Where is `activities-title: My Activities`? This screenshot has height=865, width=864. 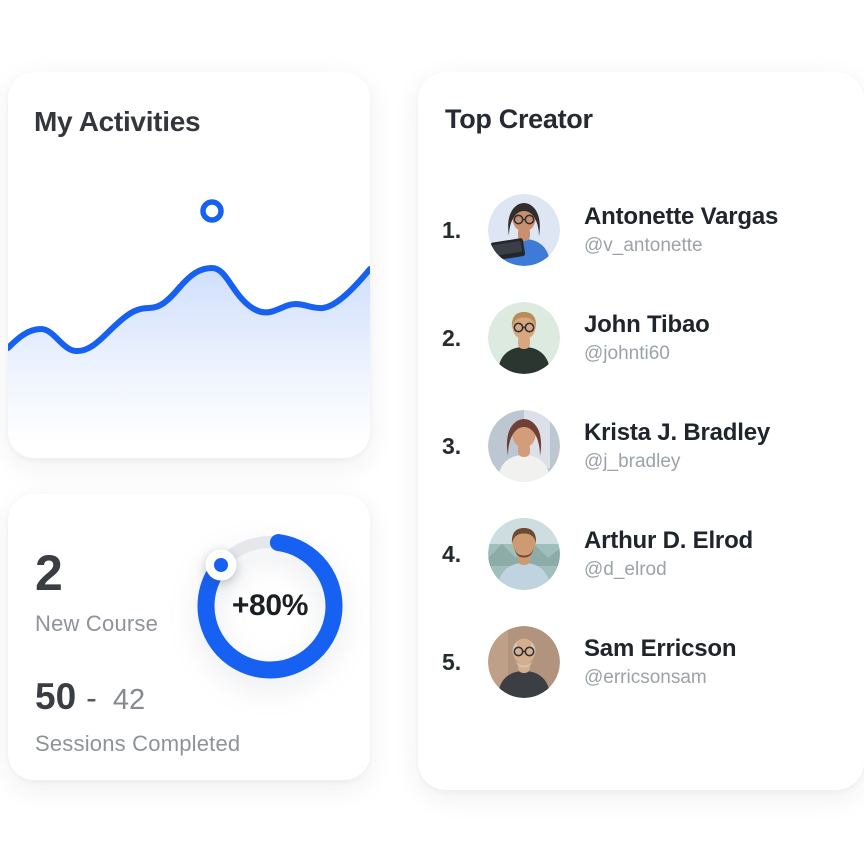 activities-title: My Activities is located at coordinates (117, 121).